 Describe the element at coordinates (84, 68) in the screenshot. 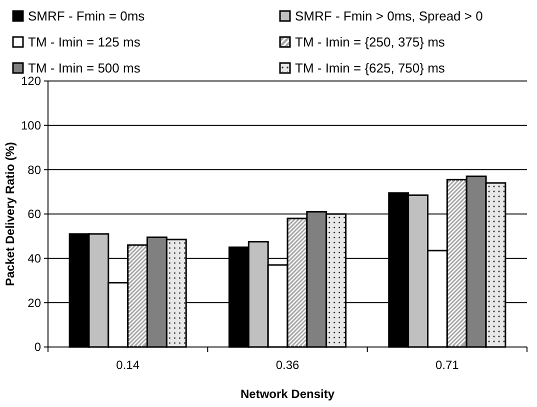

I see `legend-label: TM - Imin = 500 ms` at that location.